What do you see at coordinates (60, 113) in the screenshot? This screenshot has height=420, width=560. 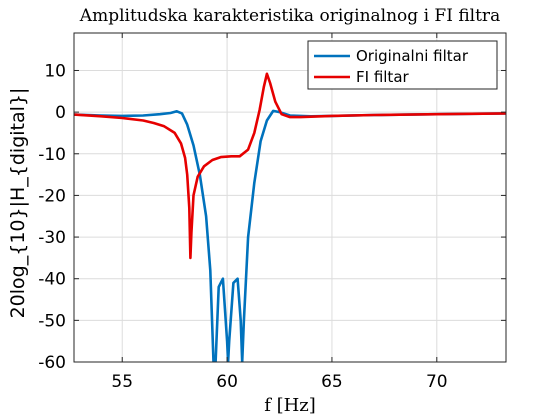 I see `y-tick-label: 0` at bounding box center [60, 113].